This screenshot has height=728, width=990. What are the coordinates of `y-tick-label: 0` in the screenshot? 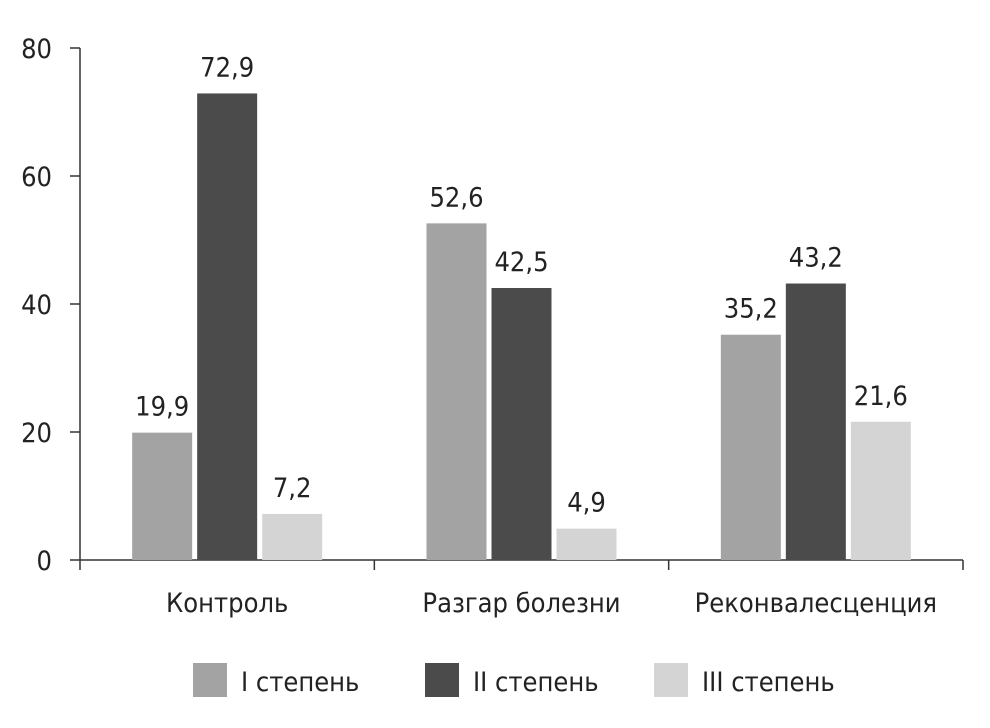 It's located at (44, 561).